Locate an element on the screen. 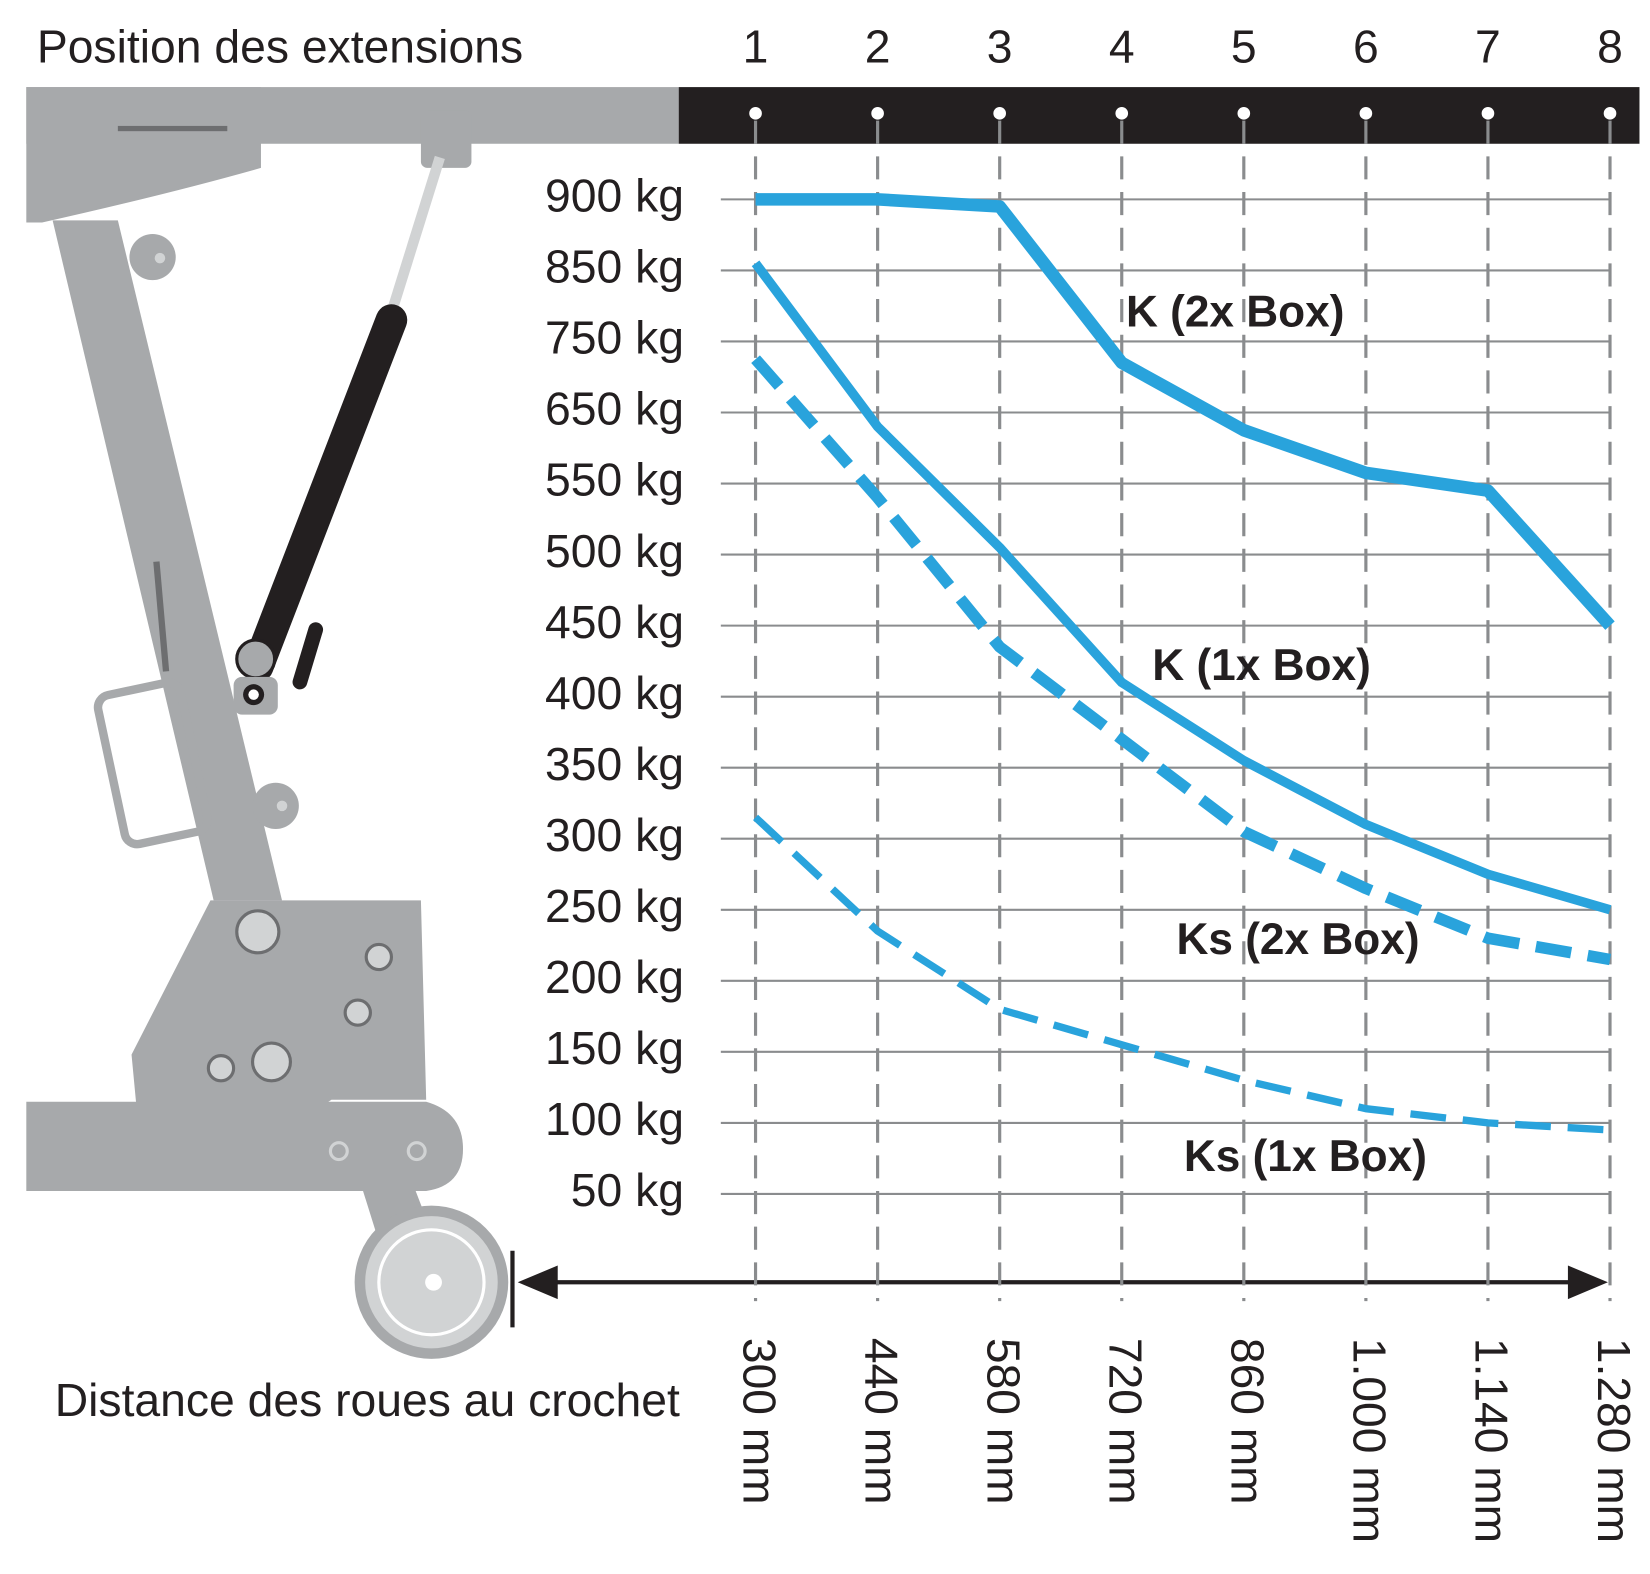  y-tick-label: 500 kg is located at coordinates (614, 551).